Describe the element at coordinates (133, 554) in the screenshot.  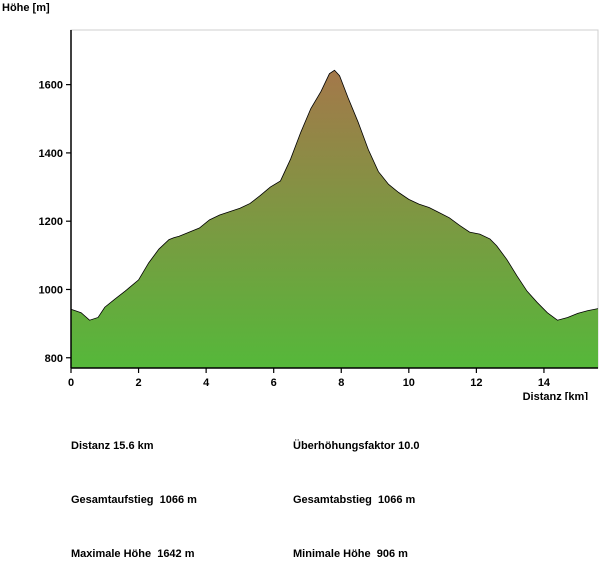
I see `stat-max-height: Maximale Höhe 1642 m` at that location.